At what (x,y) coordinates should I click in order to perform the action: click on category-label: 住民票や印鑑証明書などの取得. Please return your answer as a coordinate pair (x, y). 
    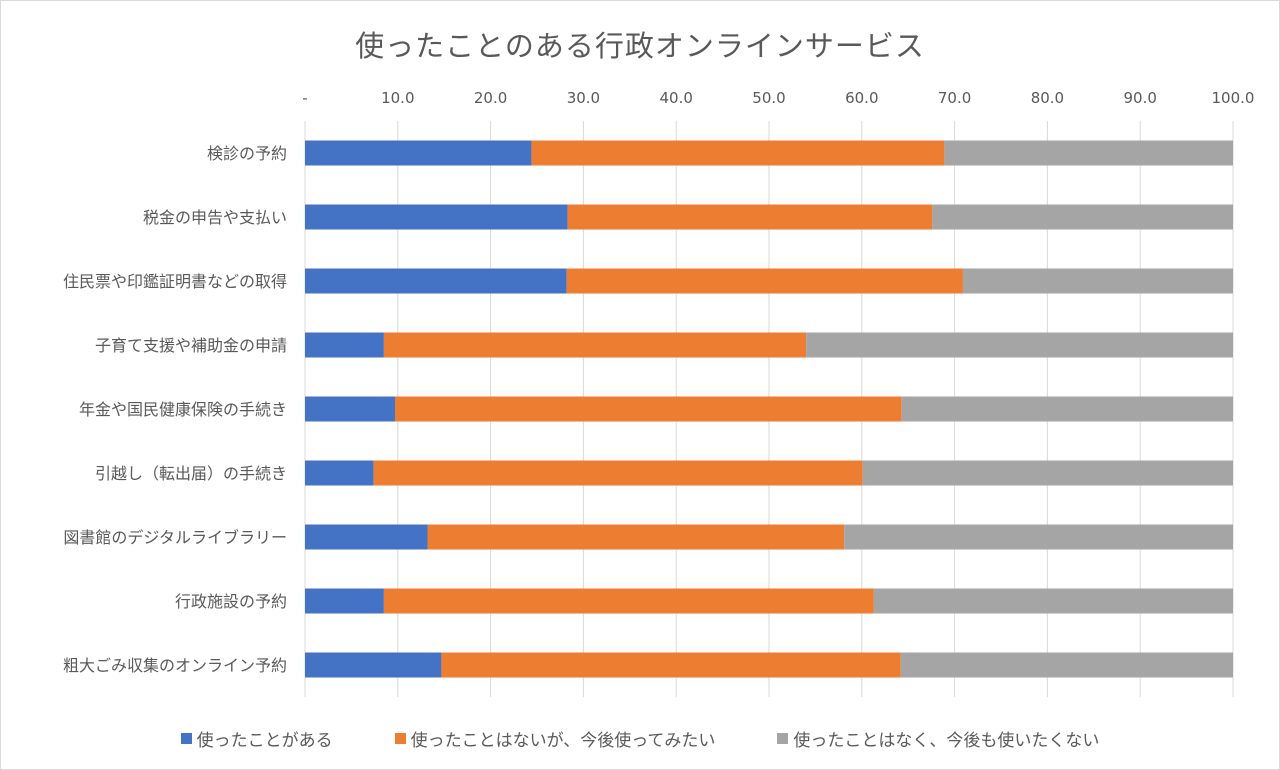
    Looking at the image, I should click on (175, 281).